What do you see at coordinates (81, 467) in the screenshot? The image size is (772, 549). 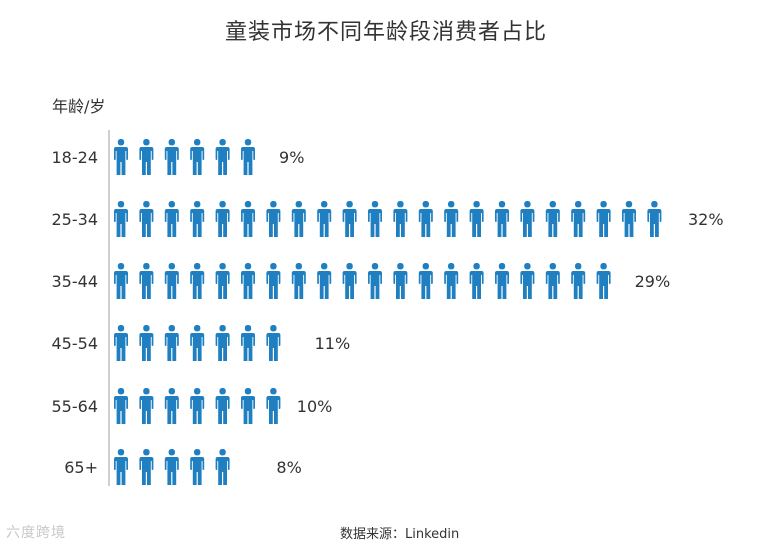 I see `category-label: 65+` at bounding box center [81, 467].